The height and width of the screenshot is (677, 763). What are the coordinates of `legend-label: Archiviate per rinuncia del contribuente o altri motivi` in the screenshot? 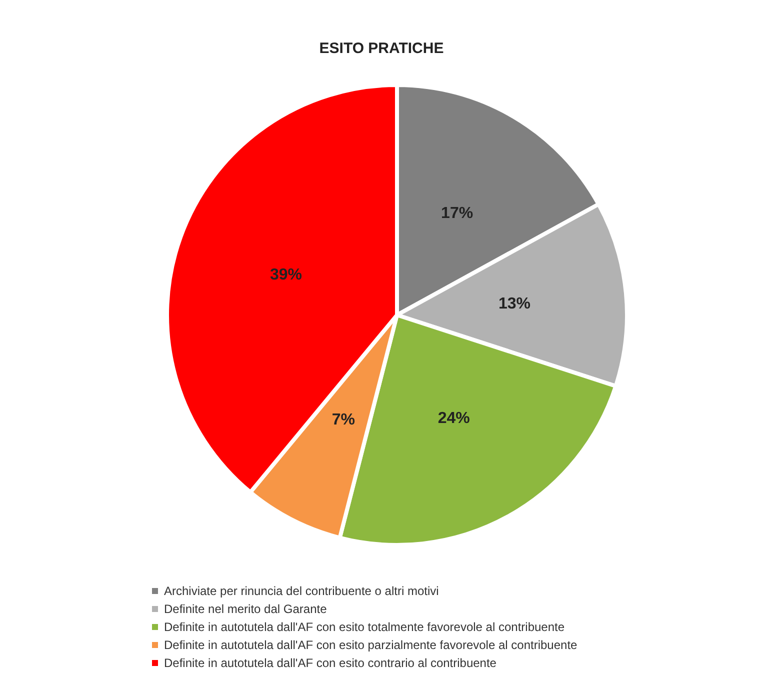 It's located at (301, 591).